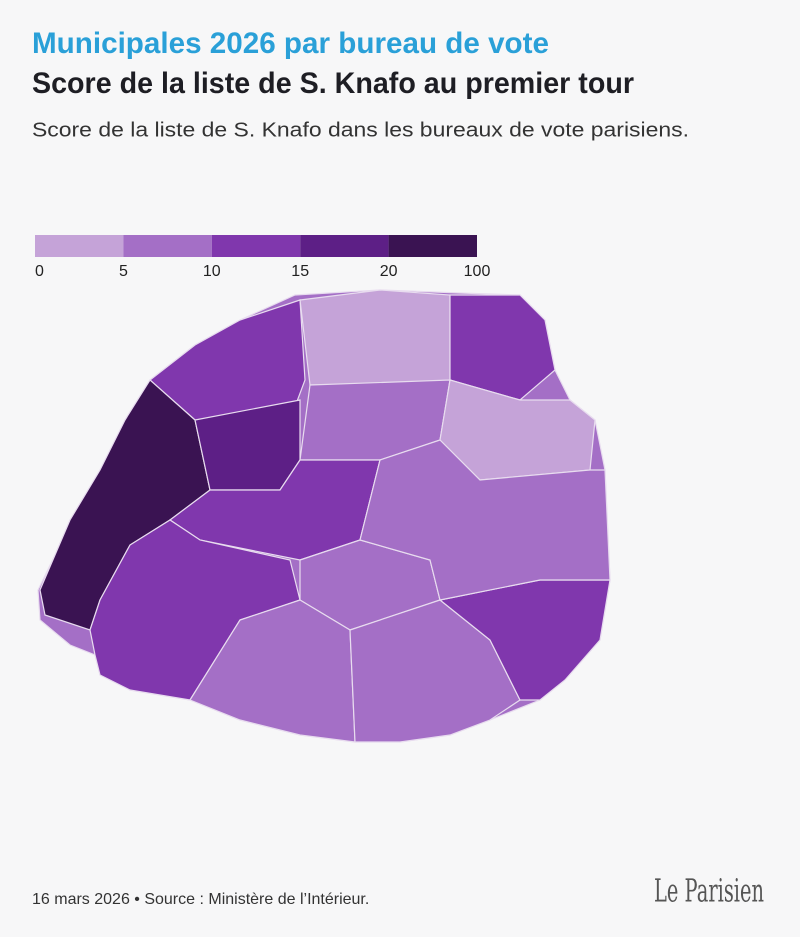 The image size is (800, 937). Describe the element at coordinates (300, 271) in the screenshot. I see `legend-tick-label: 15` at that location.